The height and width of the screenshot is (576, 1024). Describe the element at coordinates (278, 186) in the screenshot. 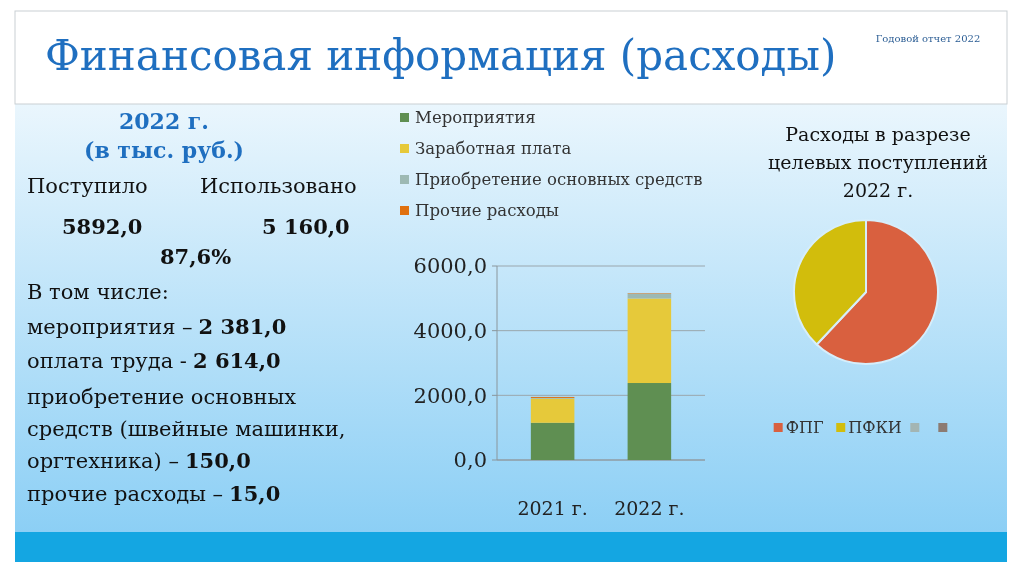

I see `text: Использовано` at that location.